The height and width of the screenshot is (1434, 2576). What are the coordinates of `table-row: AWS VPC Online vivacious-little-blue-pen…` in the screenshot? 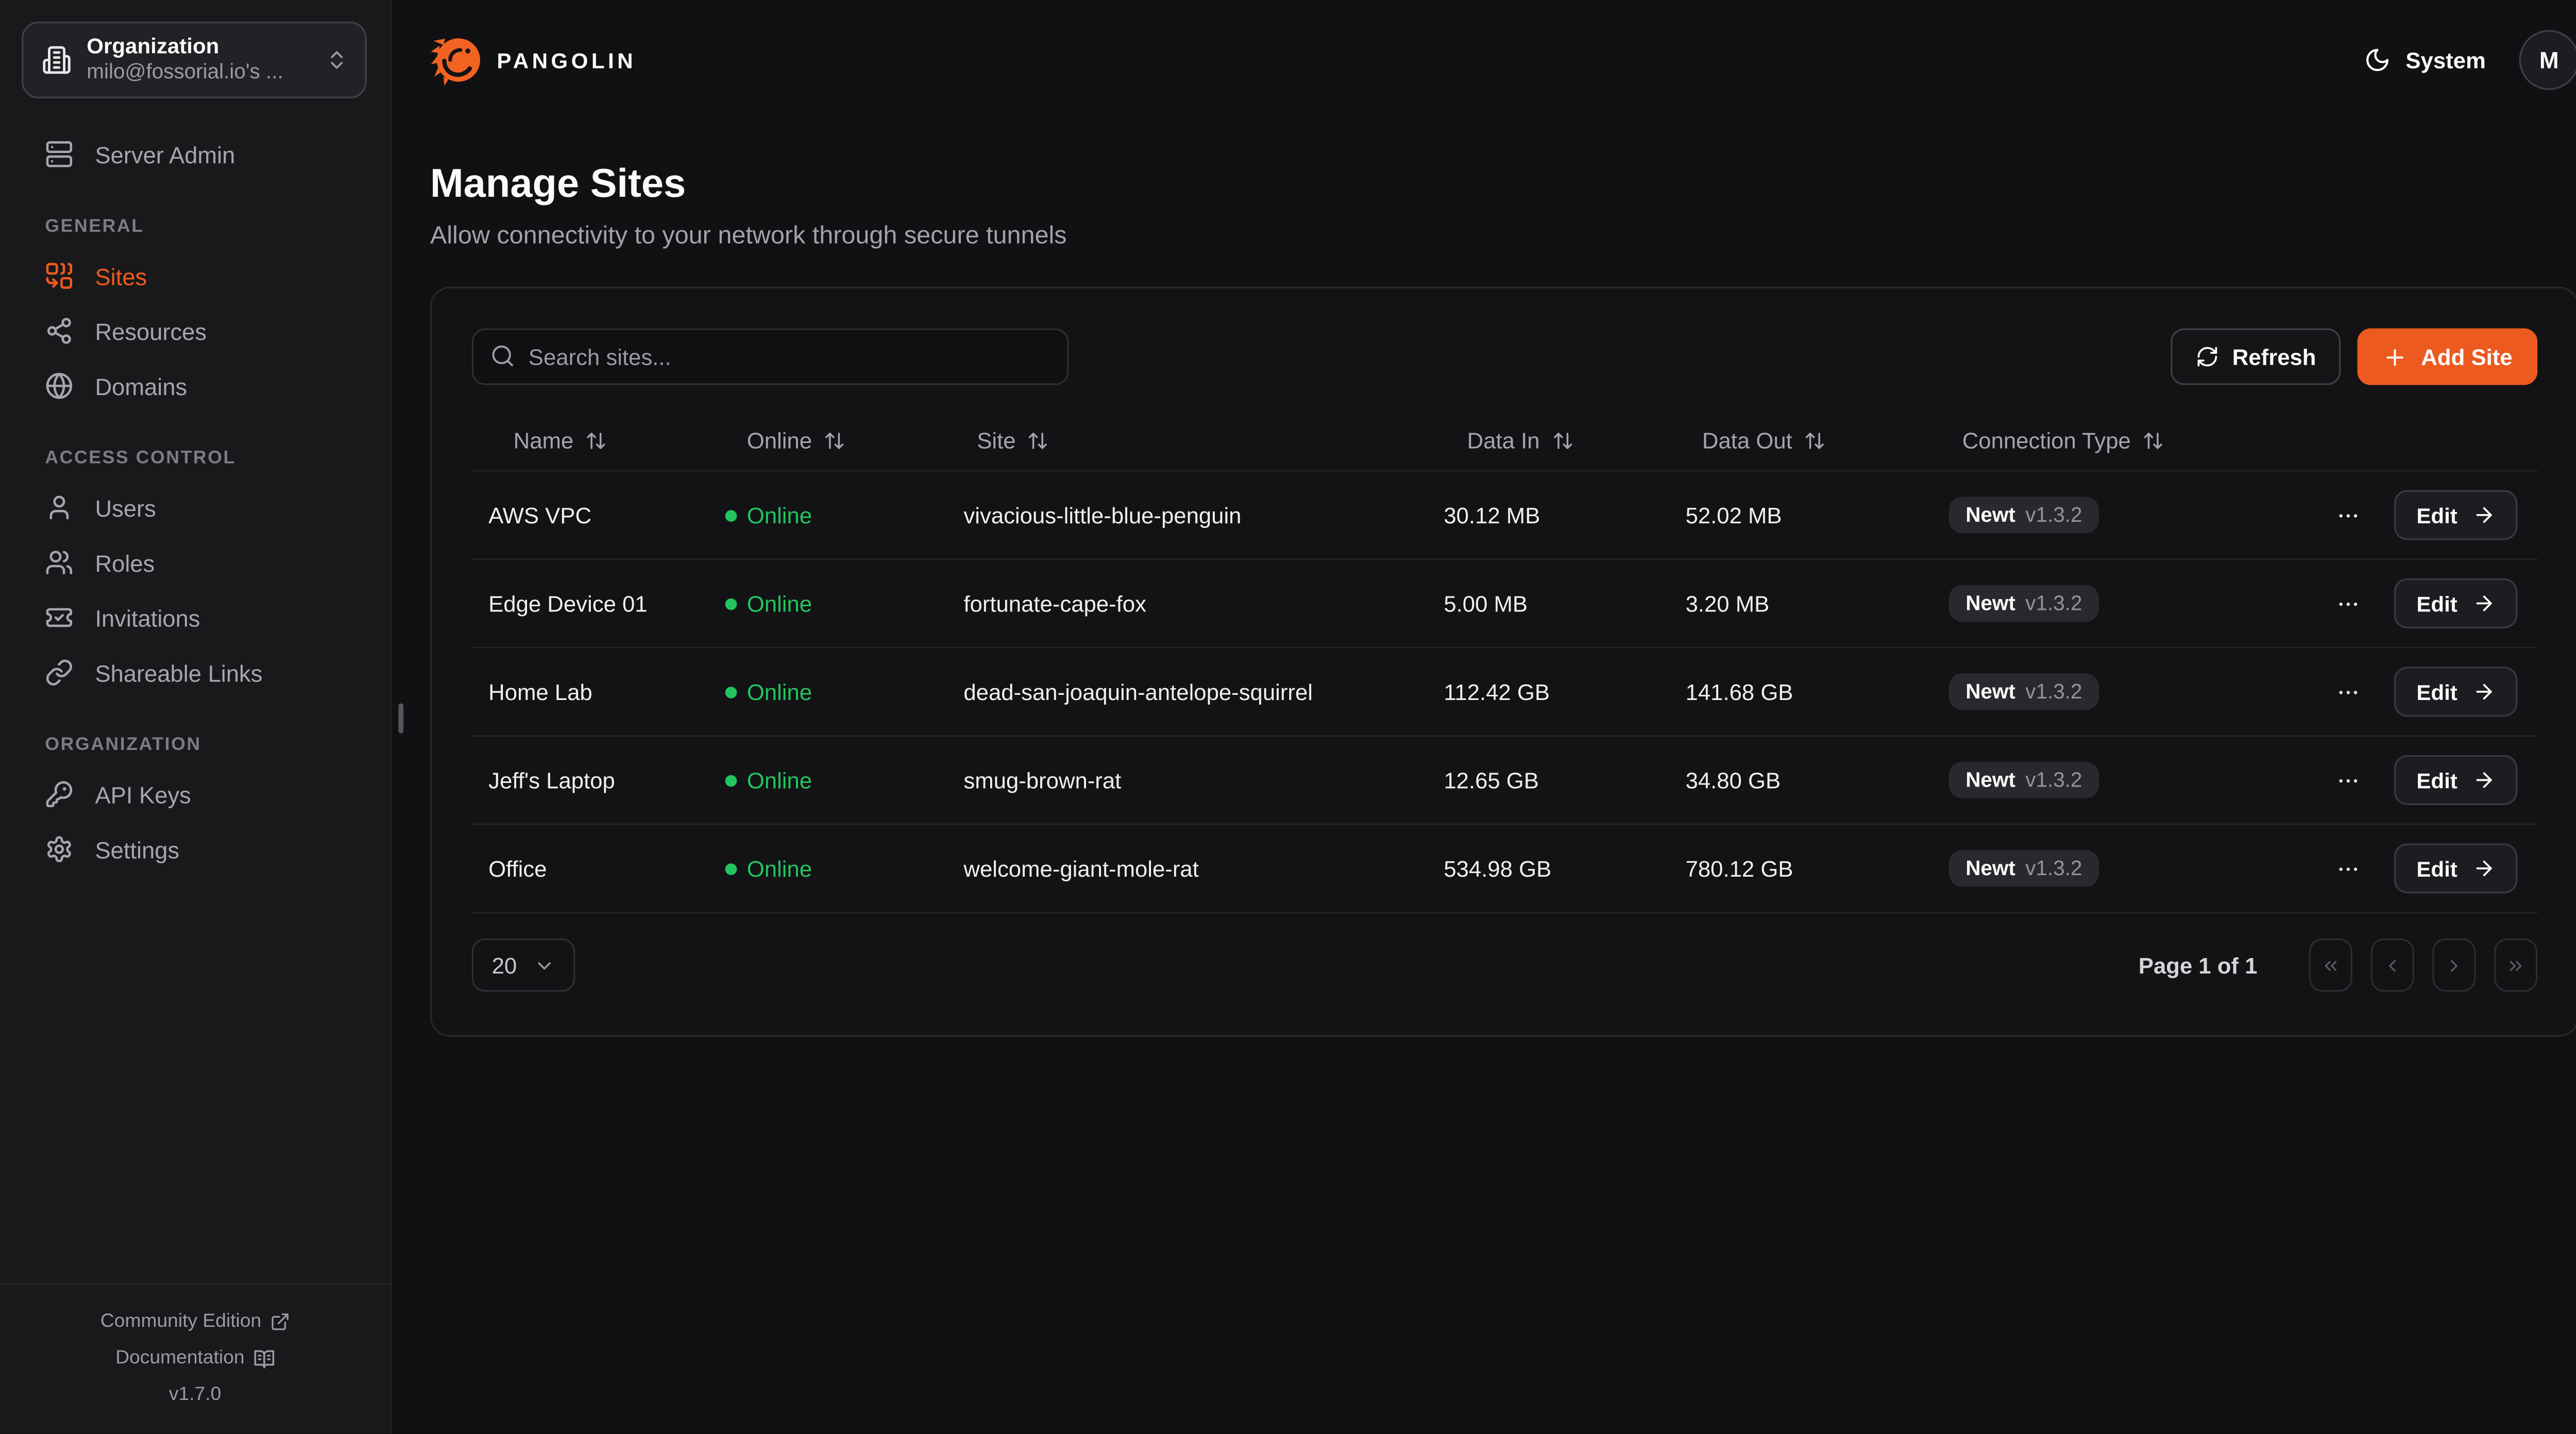 It's located at (1504, 514).